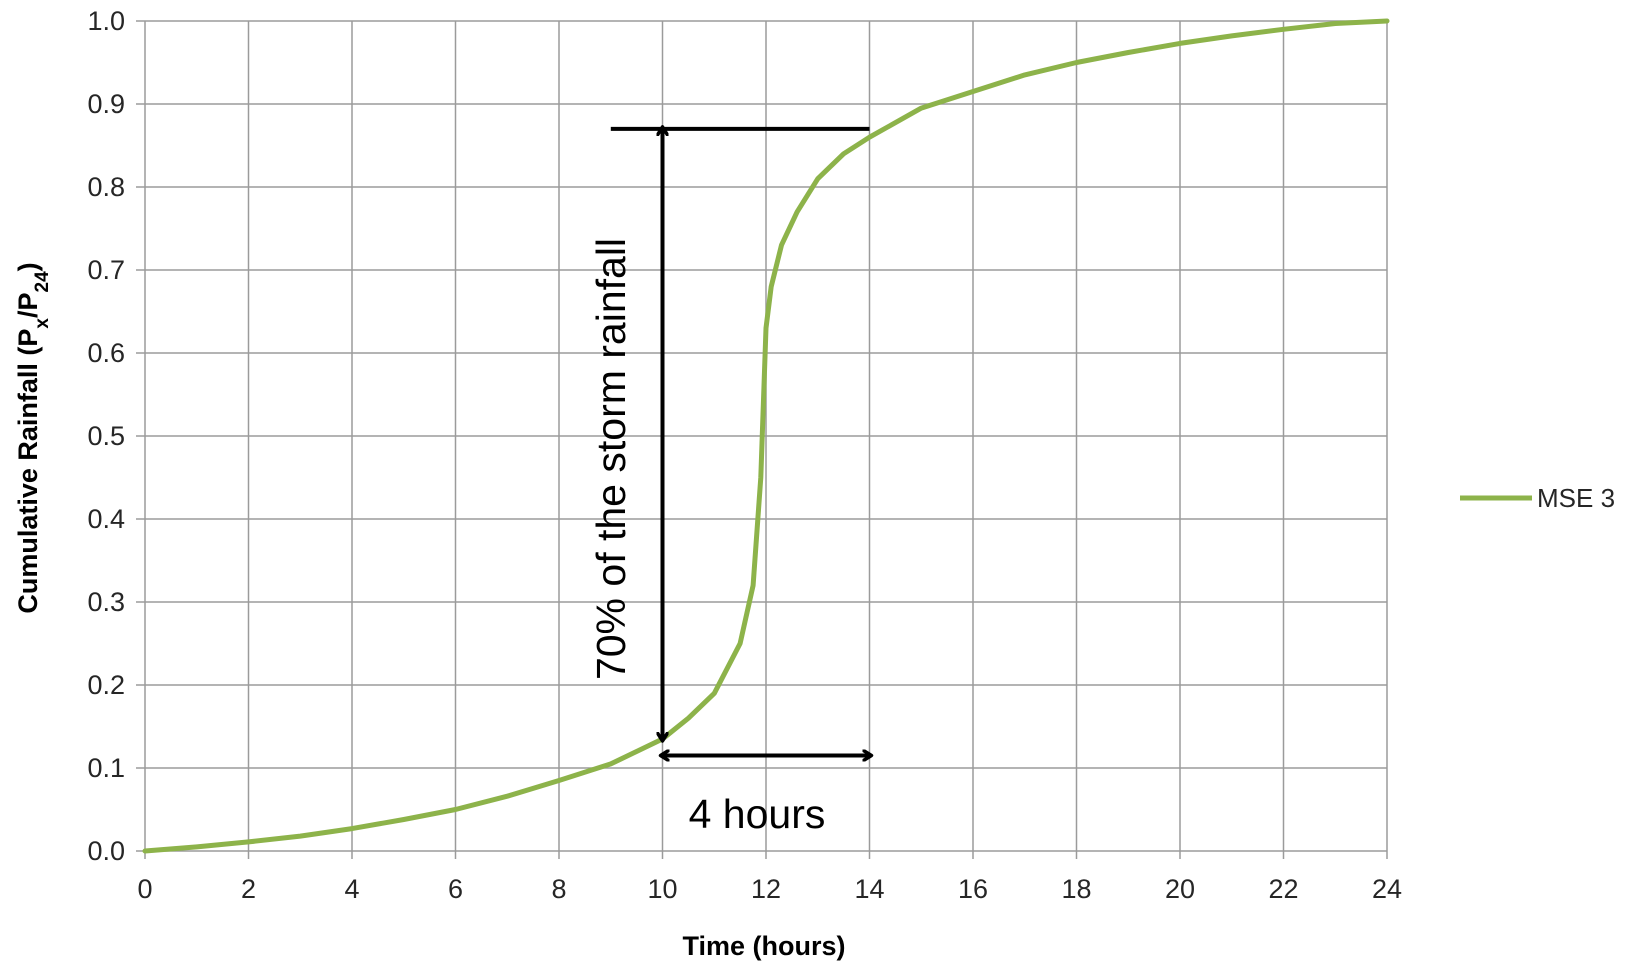 Image resolution: width=1632 pixels, height=968 pixels. I want to click on y-axis-title-mid: /P, so click(28, 305).